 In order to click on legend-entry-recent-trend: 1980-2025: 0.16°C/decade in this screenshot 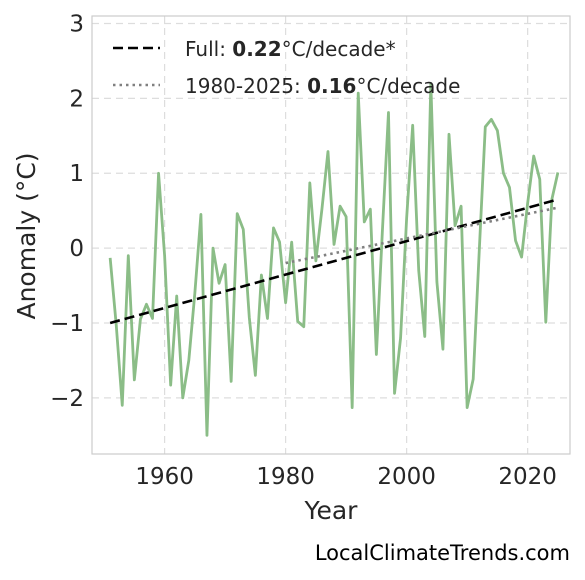, I will do `click(322, 86)`.